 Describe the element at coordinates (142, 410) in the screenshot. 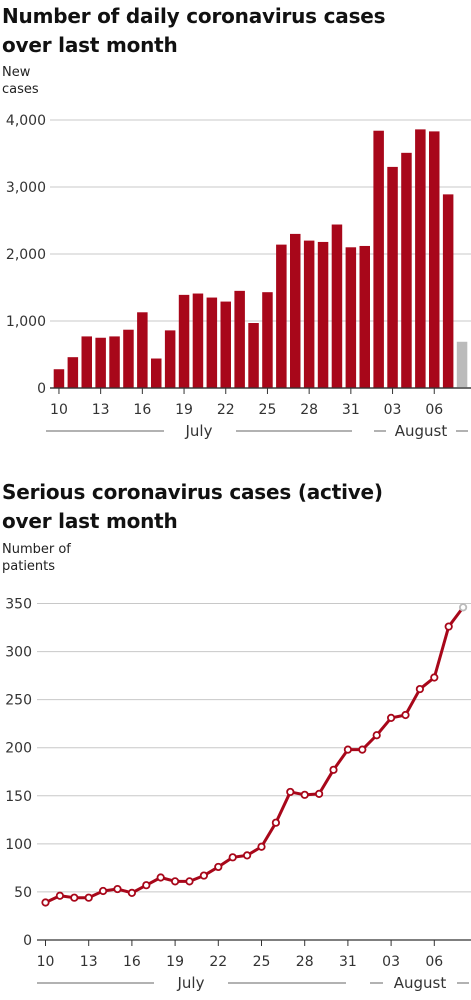

I see `daily-cases-x-tick-label: 16` at that location.